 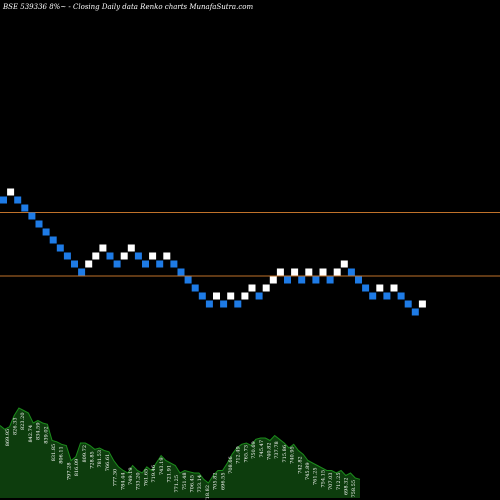 I want to click on volume-label-19: 761.65, so click(x=146, y=478).